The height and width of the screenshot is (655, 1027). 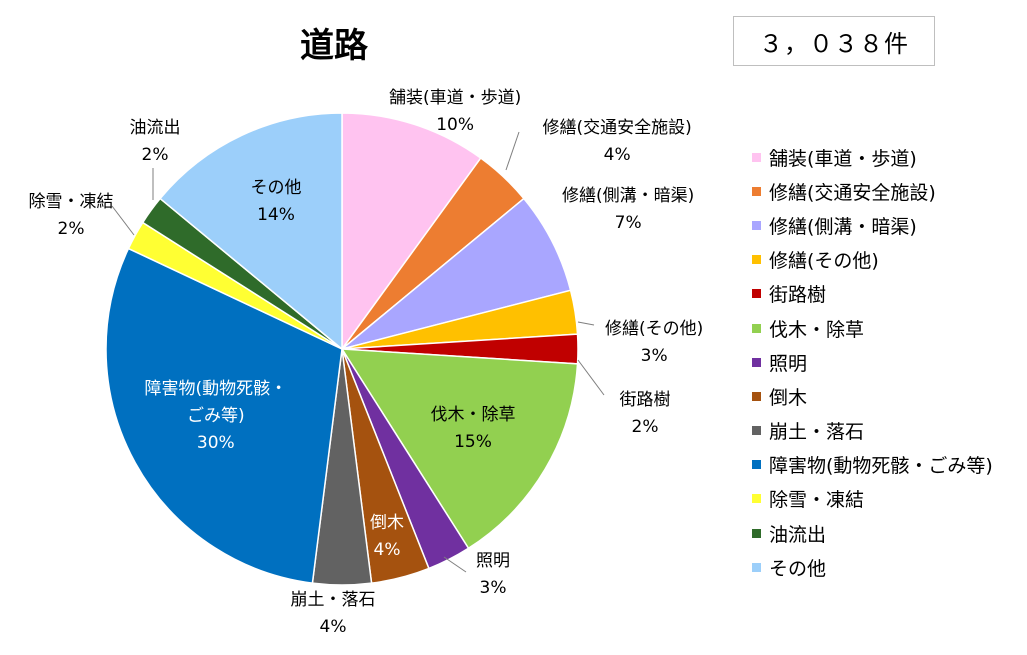 I want to click on count-box: ３，０３８件, so click(x=834, y=41).